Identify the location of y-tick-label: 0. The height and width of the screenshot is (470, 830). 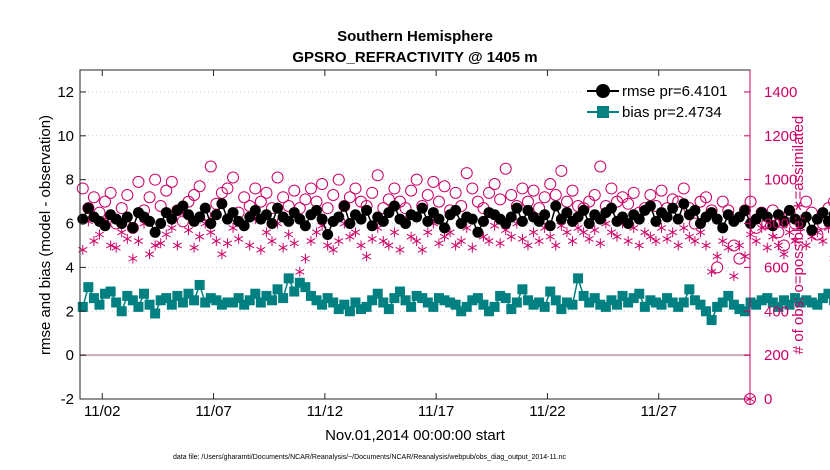
(70, 355).